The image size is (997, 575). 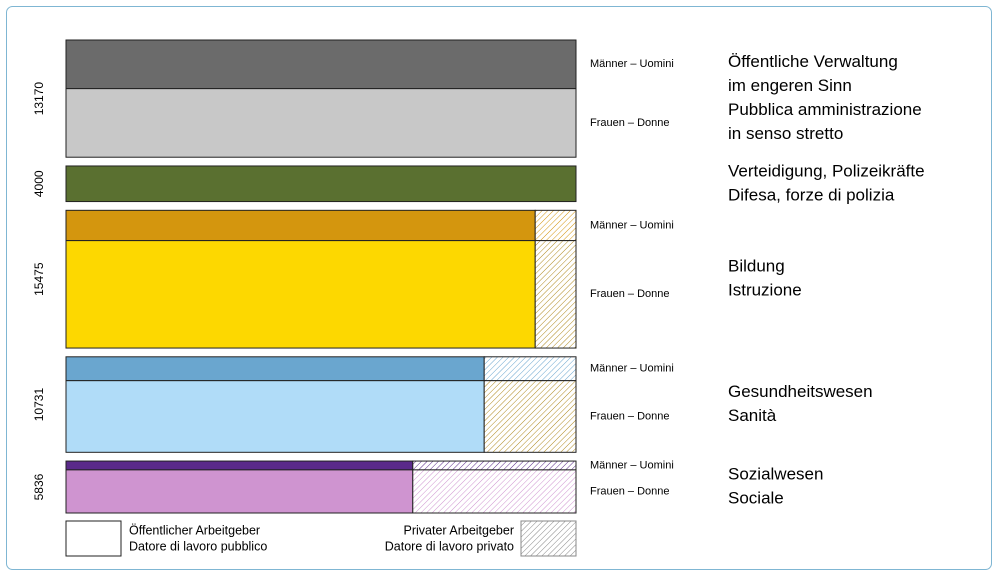 What do you see at coordinates (756, 498) in the screenshot?
I see `group-label: Sociale` at bounding box center [756, 498].